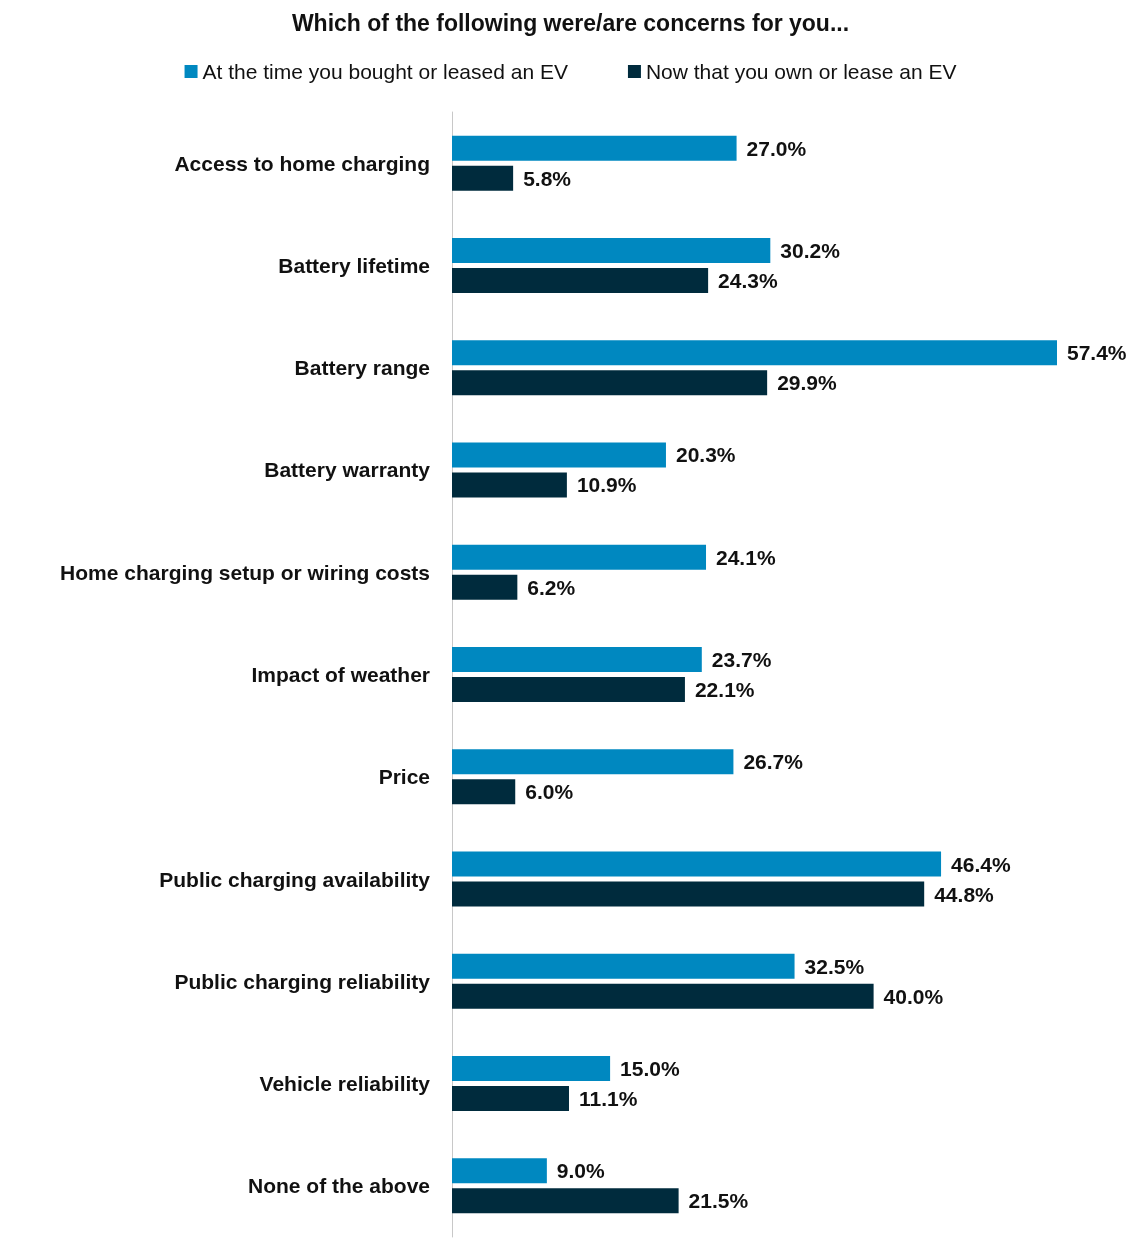 This screenshot has height=1239, width=1141. Describe the element at coordinates (302, 981) in the screenshot. I see `y-tick-label: Public charging reliability` at that location.